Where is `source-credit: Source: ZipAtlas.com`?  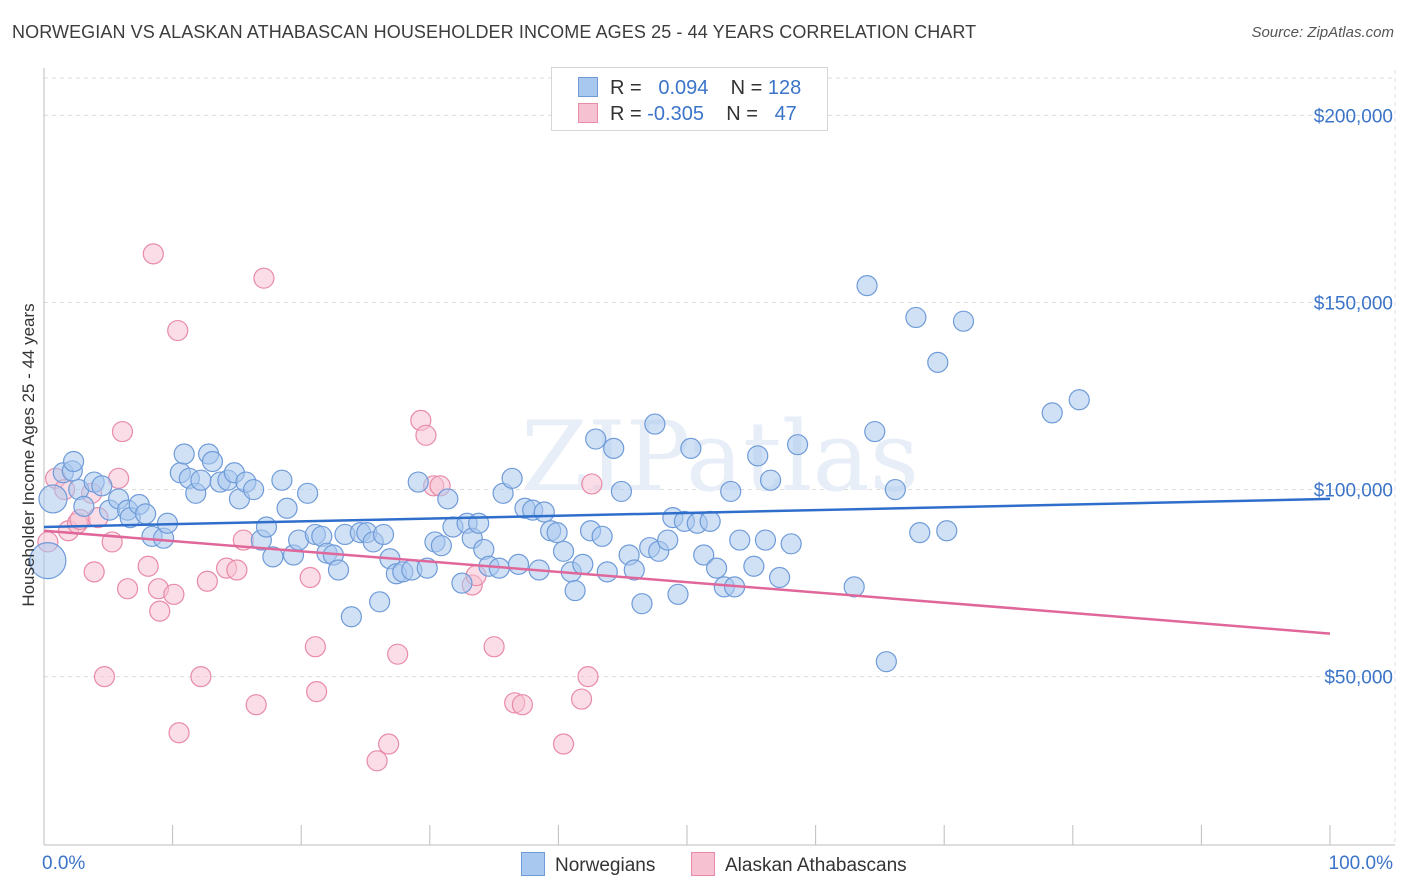 source-credit: Source: ZipAtlas.com is located at coordinates (1322, 32).